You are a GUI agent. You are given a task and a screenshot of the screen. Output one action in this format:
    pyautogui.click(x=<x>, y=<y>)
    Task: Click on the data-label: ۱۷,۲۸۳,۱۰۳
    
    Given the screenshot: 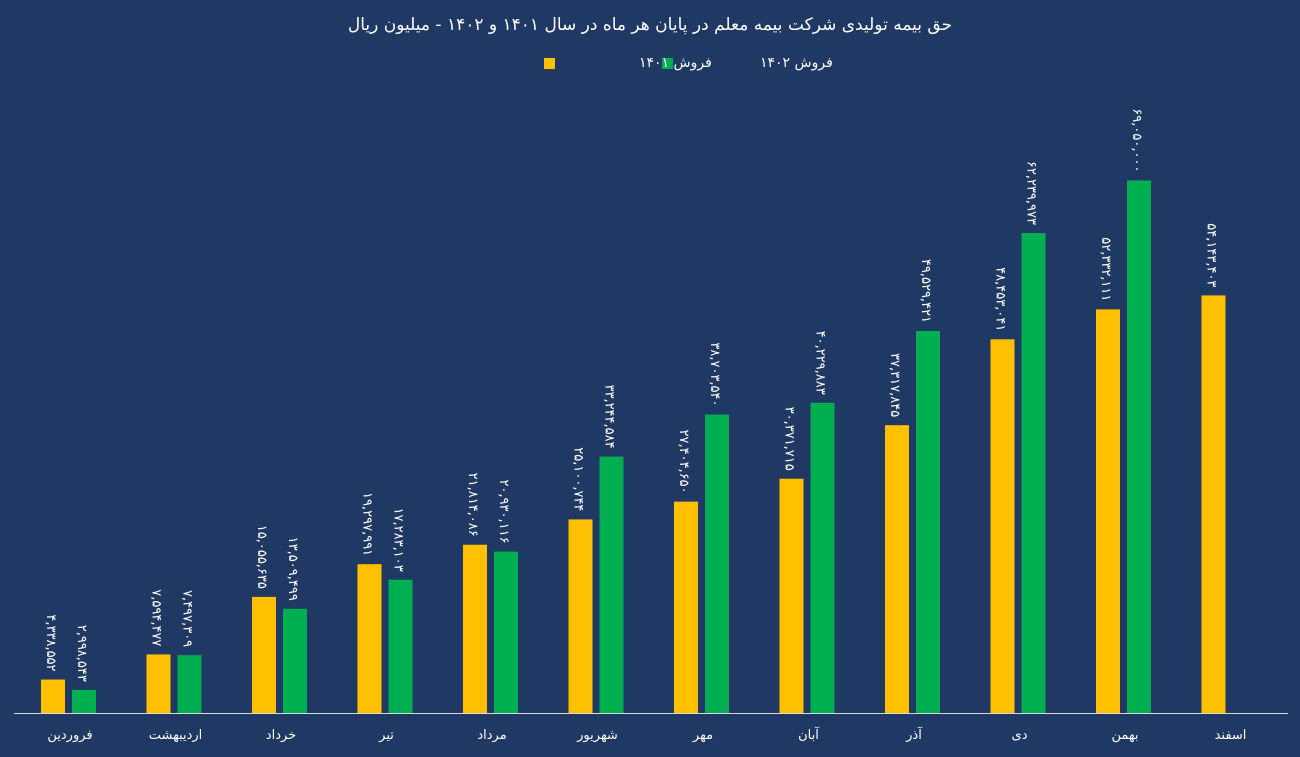 What is the action you would take?
    pyautogui.click(x=398, y=540)
    